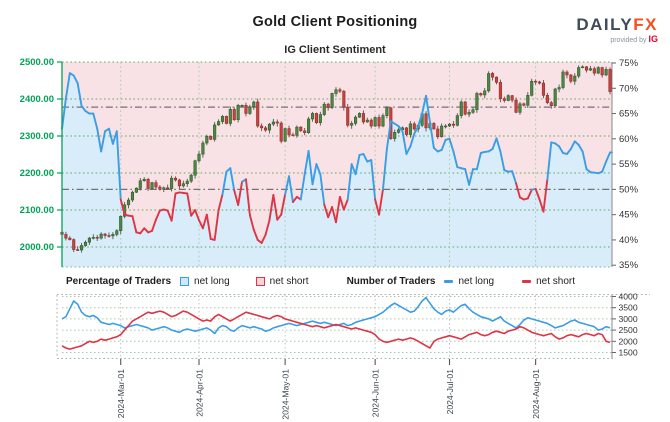 This screenshot has height=422, width=670. Describe the element at coordinates (629, 240) in the screenshot. I see `pct-axis-label: 40%` at that location.